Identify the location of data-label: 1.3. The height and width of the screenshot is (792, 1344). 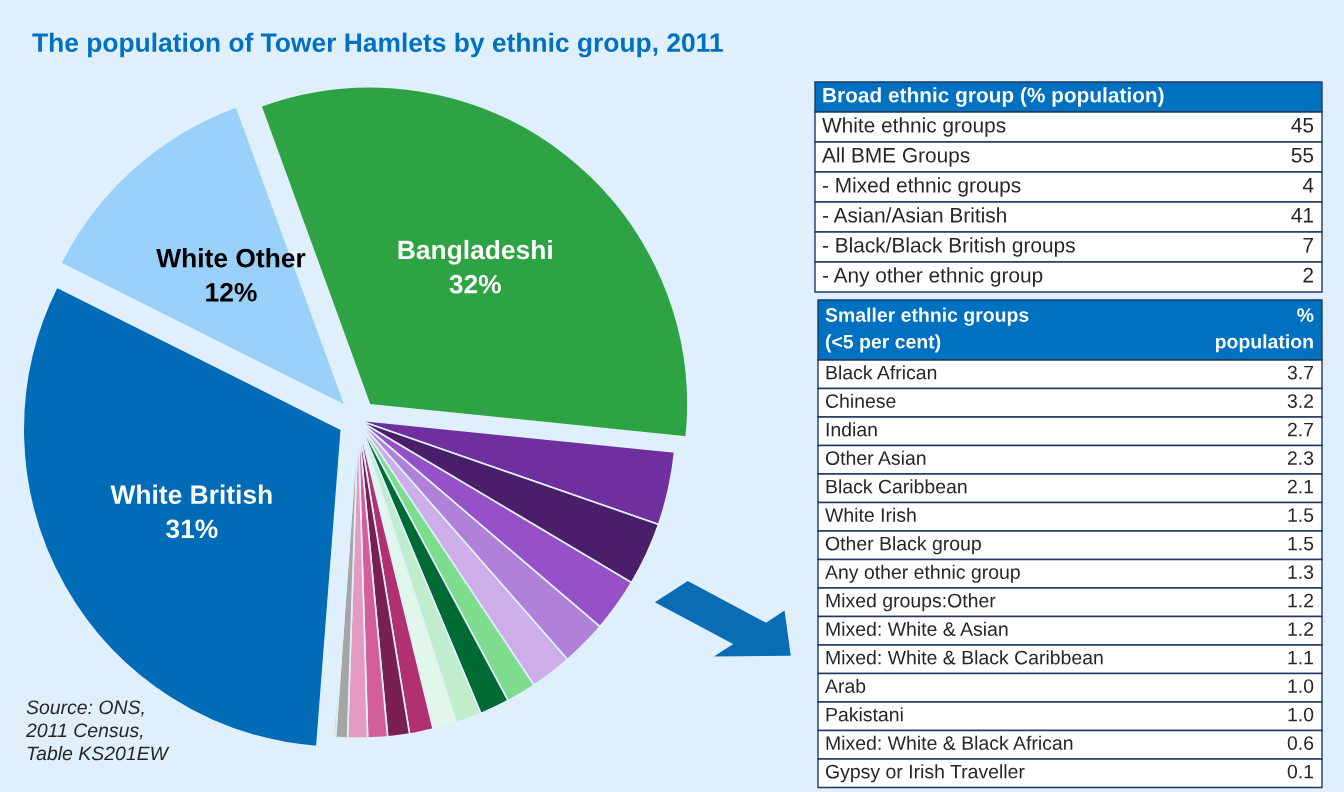
(1301, 572).